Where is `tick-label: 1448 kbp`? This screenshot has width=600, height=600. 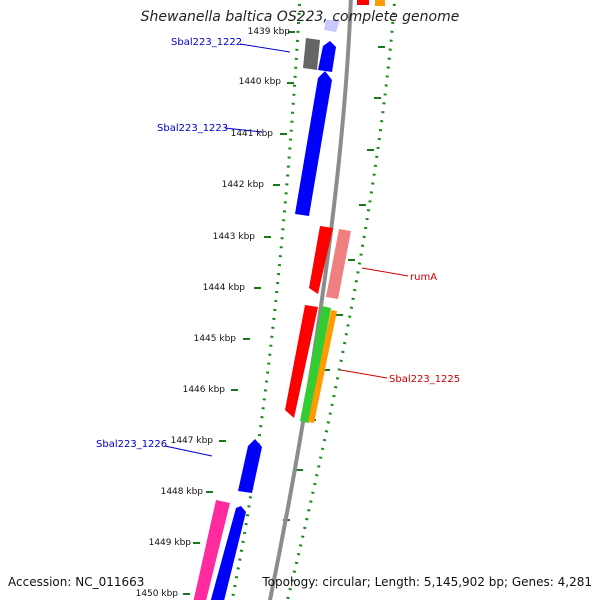 tick-label: 1448 kbp is located at coordinates (182, 492).